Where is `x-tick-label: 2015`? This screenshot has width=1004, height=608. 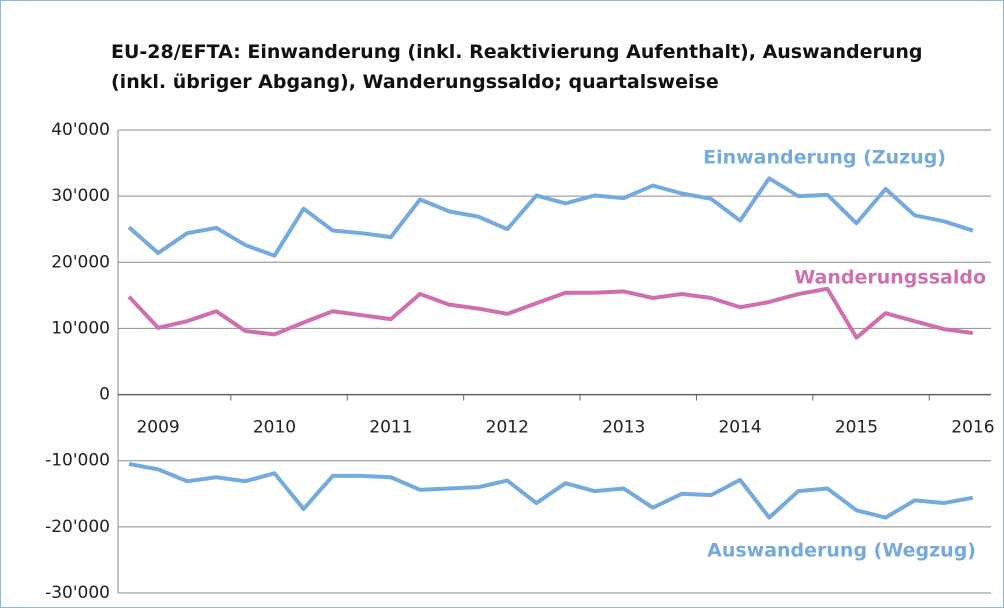 x-tick-label: 2015 is located at coordinates (856, 428).